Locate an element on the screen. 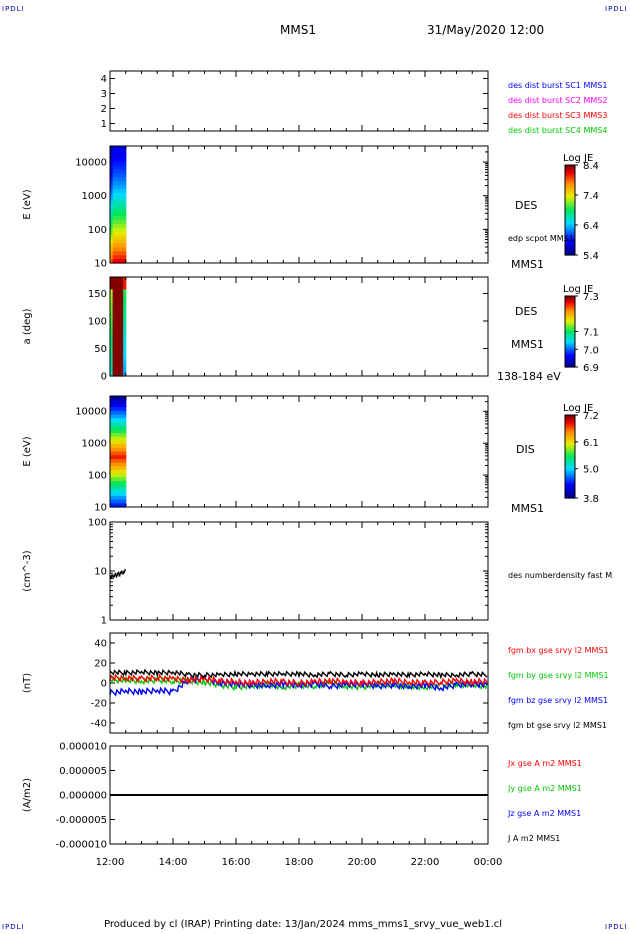 The image size is (630, 934). colorbar-tick-label: 6.9 is located at coordinates (591, 368).